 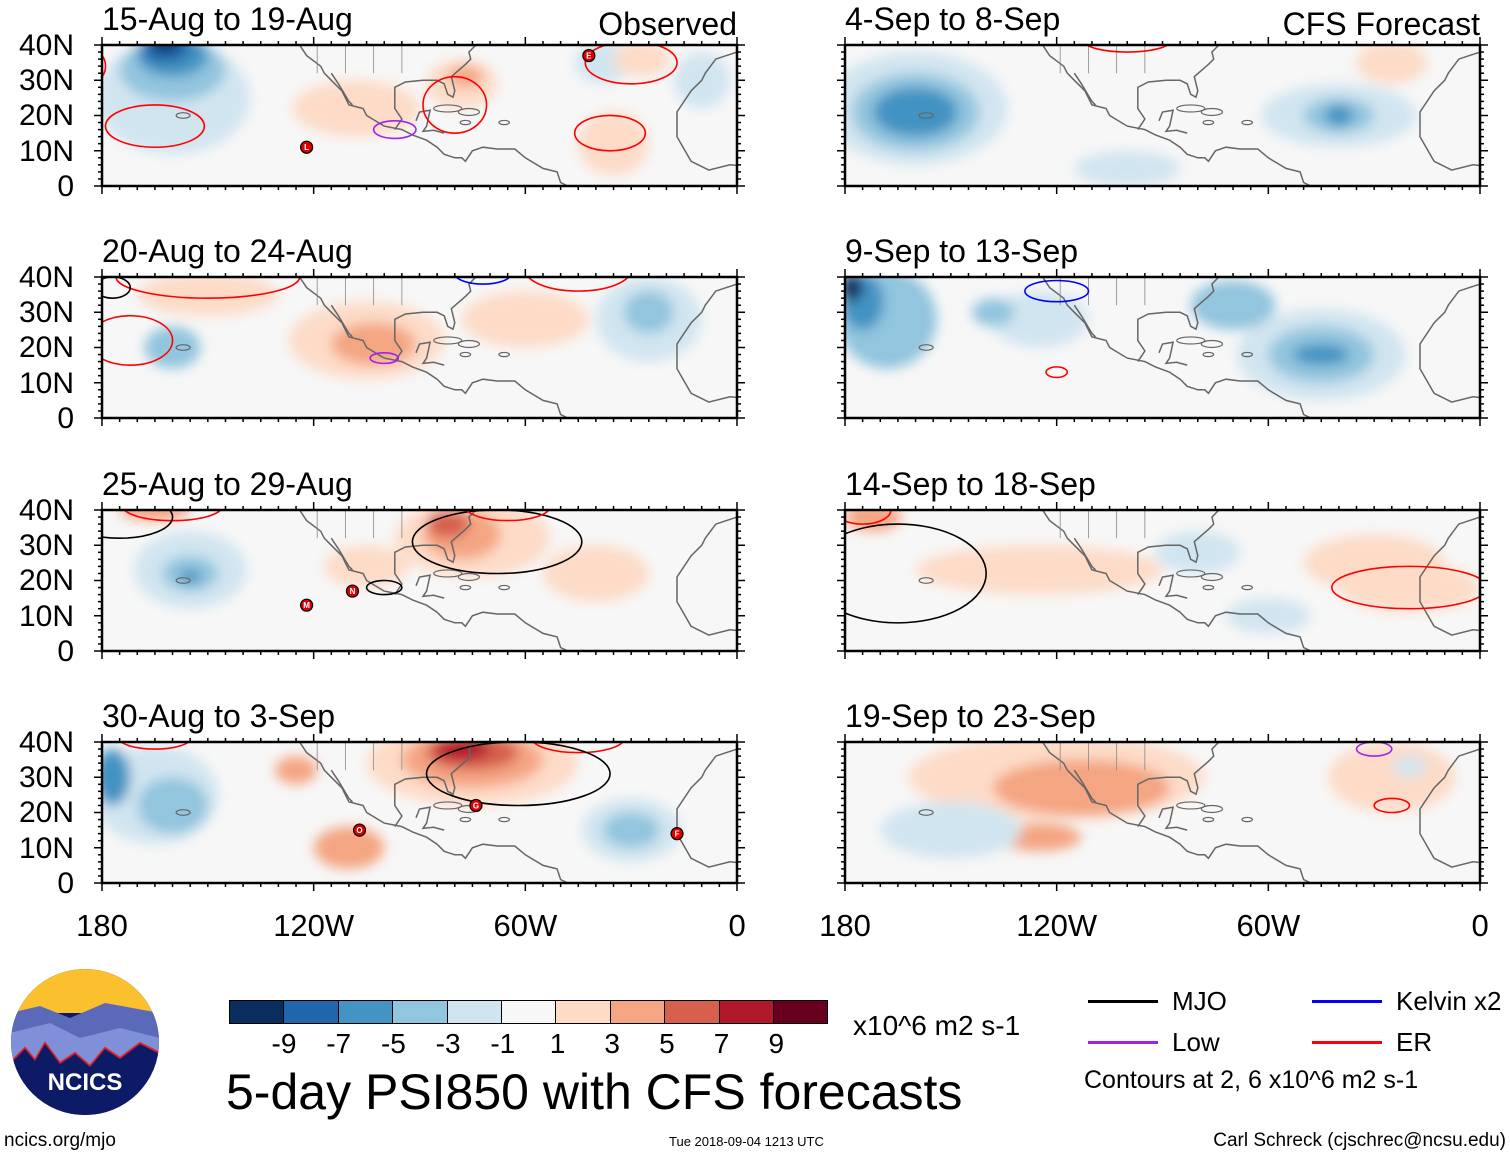 I want to click on storm-marker: N, so click(x=352, y=591).